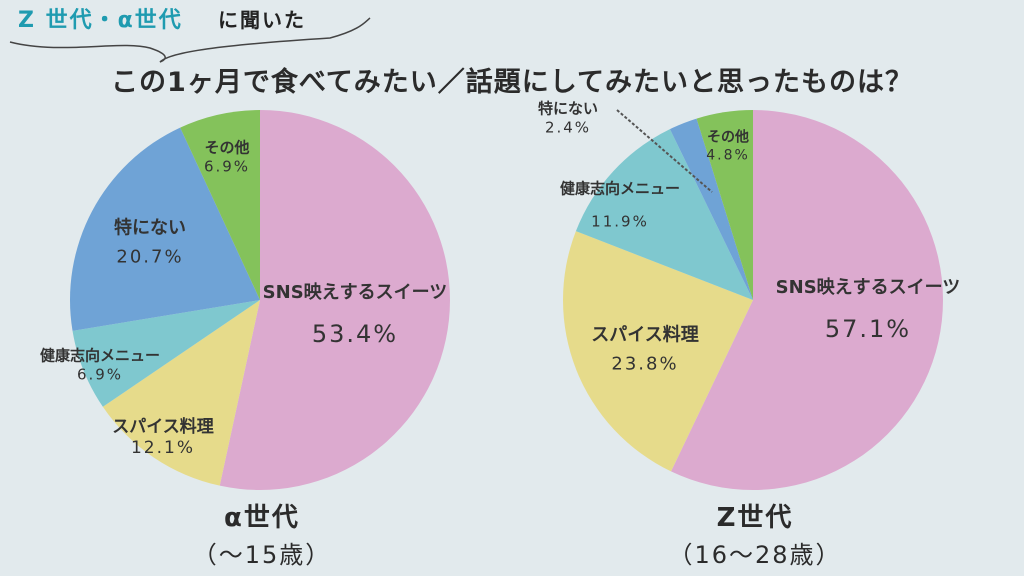 The image size is (1024, 576). I want to click on label-other: その他 6.9%, so click(227, 156).